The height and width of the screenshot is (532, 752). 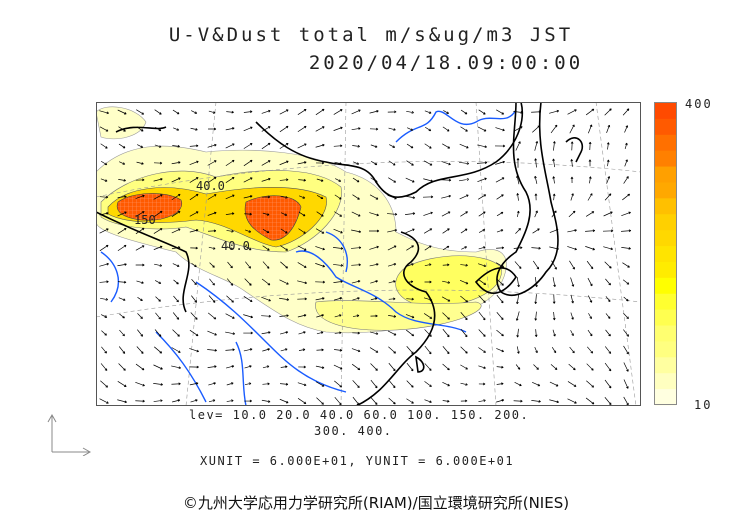 What do you see at coordinates (121, 123) in the screenshot?
I see `dust-region-north` at bounding box center [121, 123].